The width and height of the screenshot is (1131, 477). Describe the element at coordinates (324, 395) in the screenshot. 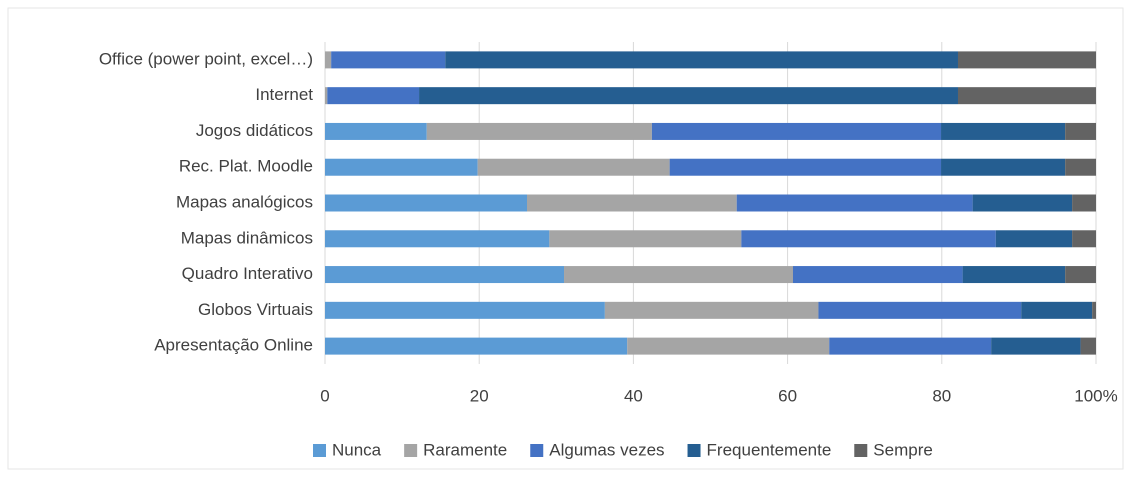

I see `x-tick-label: 0` at that location.